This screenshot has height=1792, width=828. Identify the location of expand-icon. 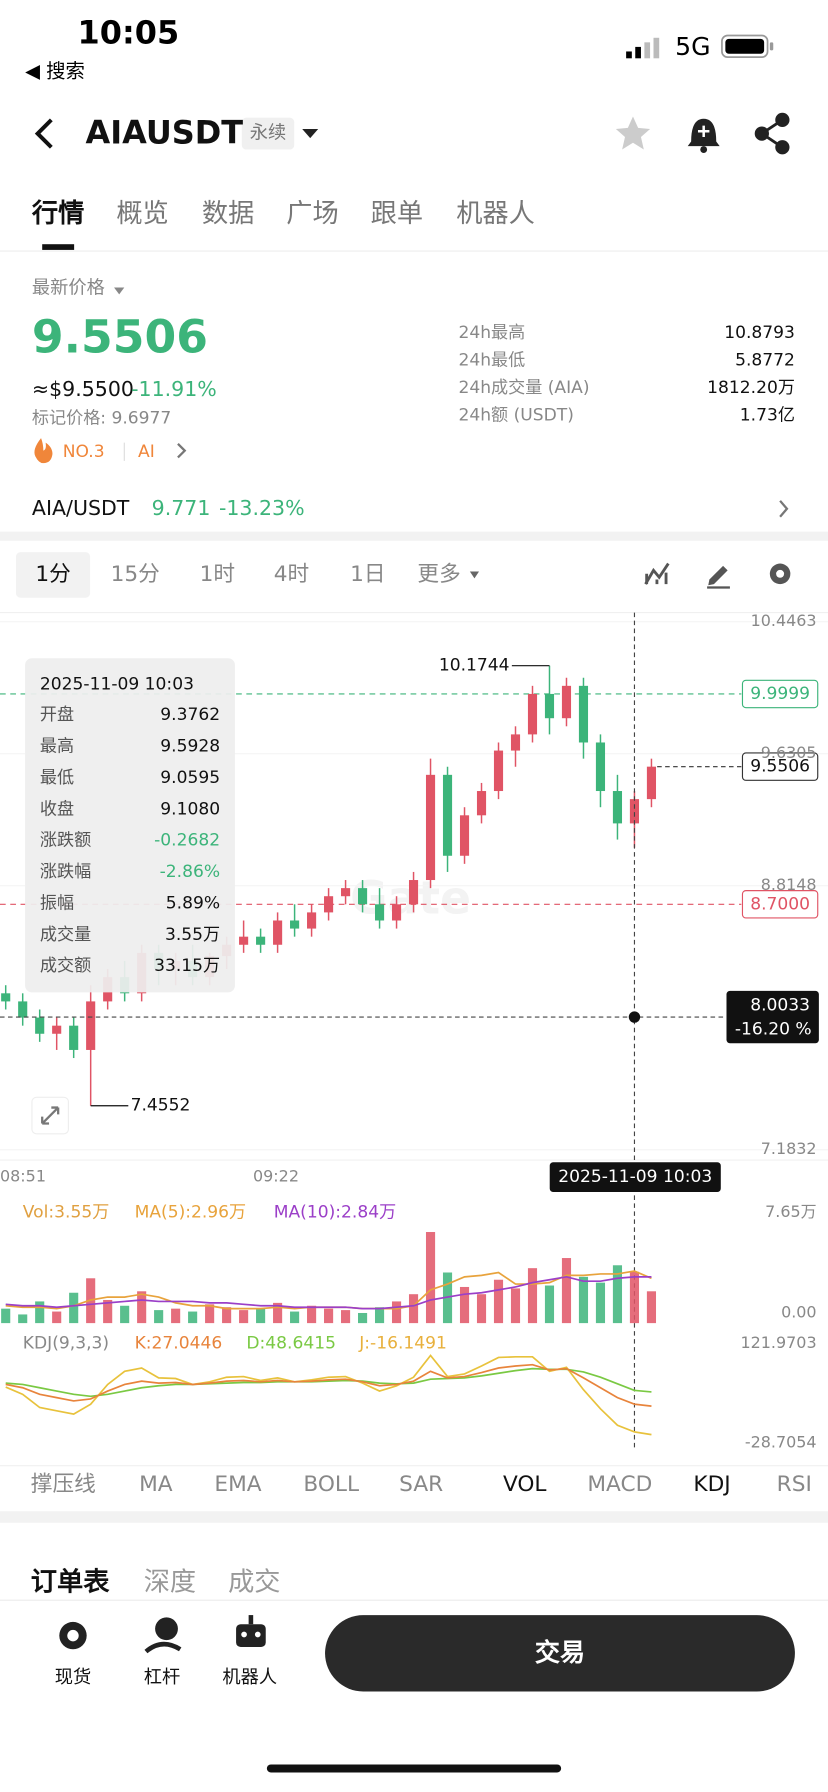
(50, 1115).